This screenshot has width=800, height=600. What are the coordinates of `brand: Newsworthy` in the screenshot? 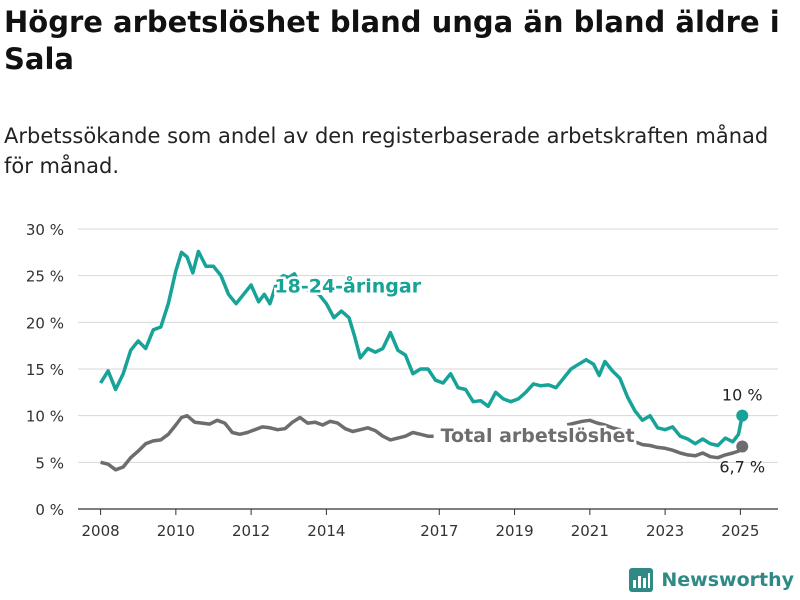 It's located at (711, 580).